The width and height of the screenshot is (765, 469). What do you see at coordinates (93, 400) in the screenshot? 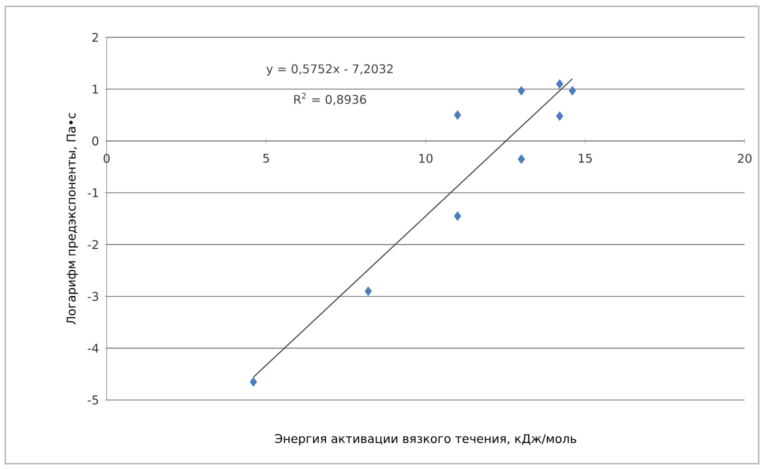
I see `y-tick-label: -5` at bounding box center [93, 400].